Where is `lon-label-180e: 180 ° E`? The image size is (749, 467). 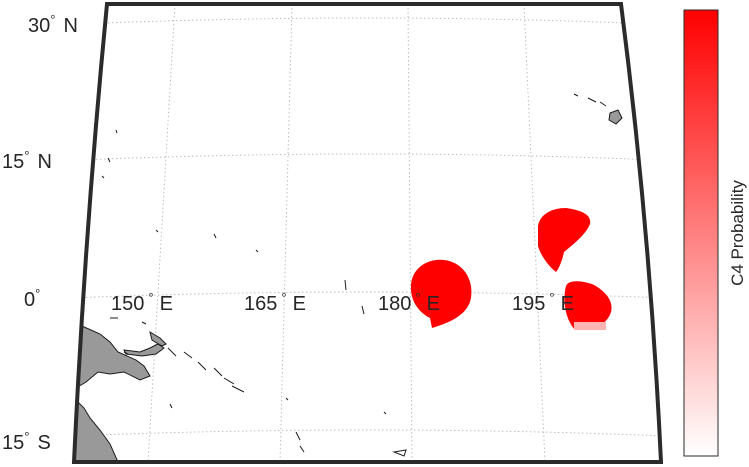 lon-label-180e: 180 ° E is located at coordinates (409, 302).